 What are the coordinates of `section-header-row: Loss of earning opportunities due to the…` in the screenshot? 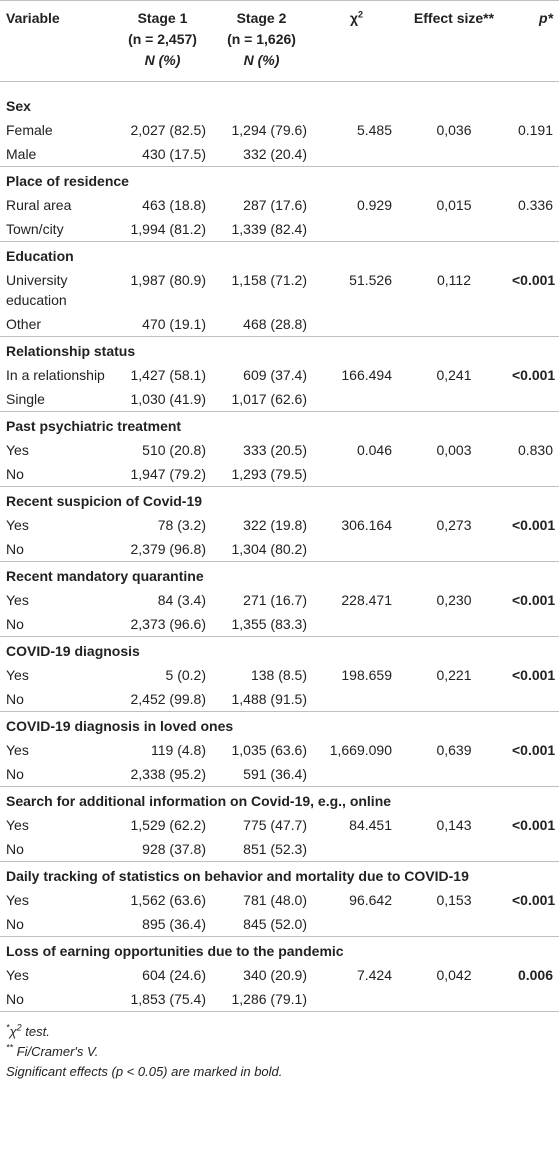 It's located at (279, 949).